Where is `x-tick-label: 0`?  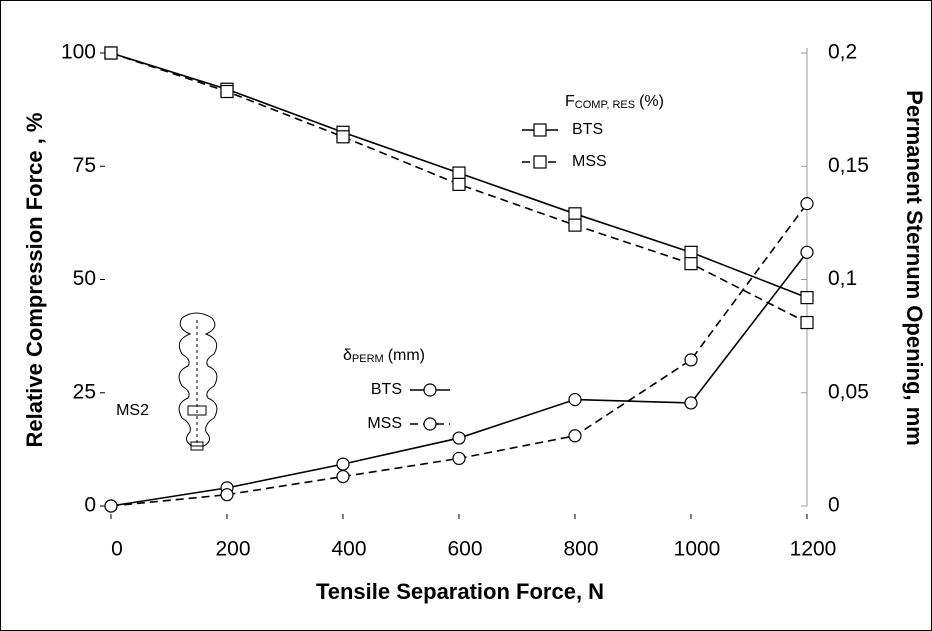 x-tick-label: 0 is located at coordinates (117, 549).